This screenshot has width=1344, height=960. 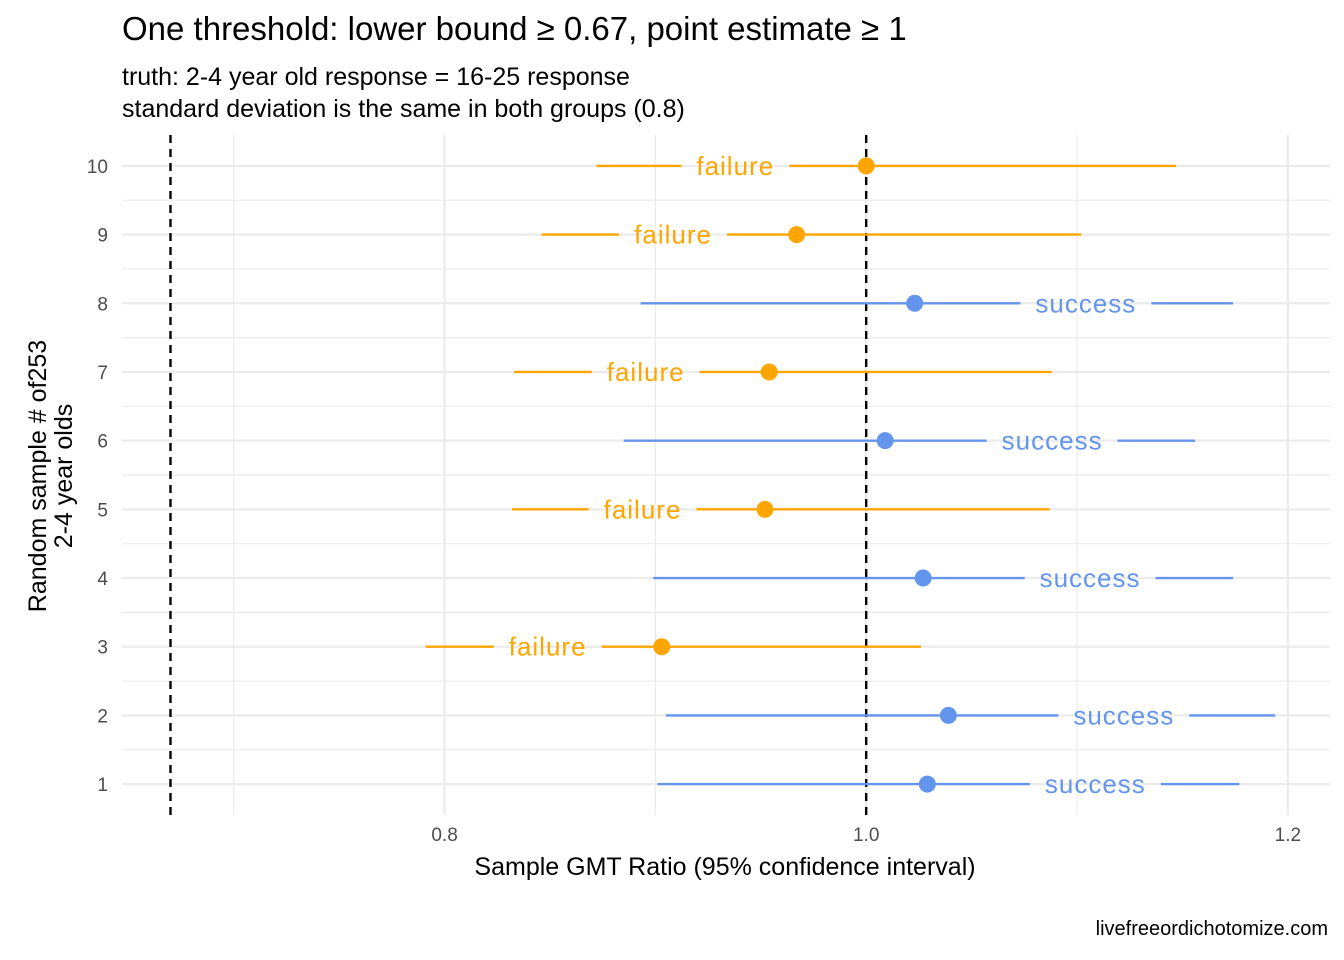 What do you see at coordinates (444, 835) in the screenshot?
I see `x-tick-label: 0.8` at bounding box center [444, 835].